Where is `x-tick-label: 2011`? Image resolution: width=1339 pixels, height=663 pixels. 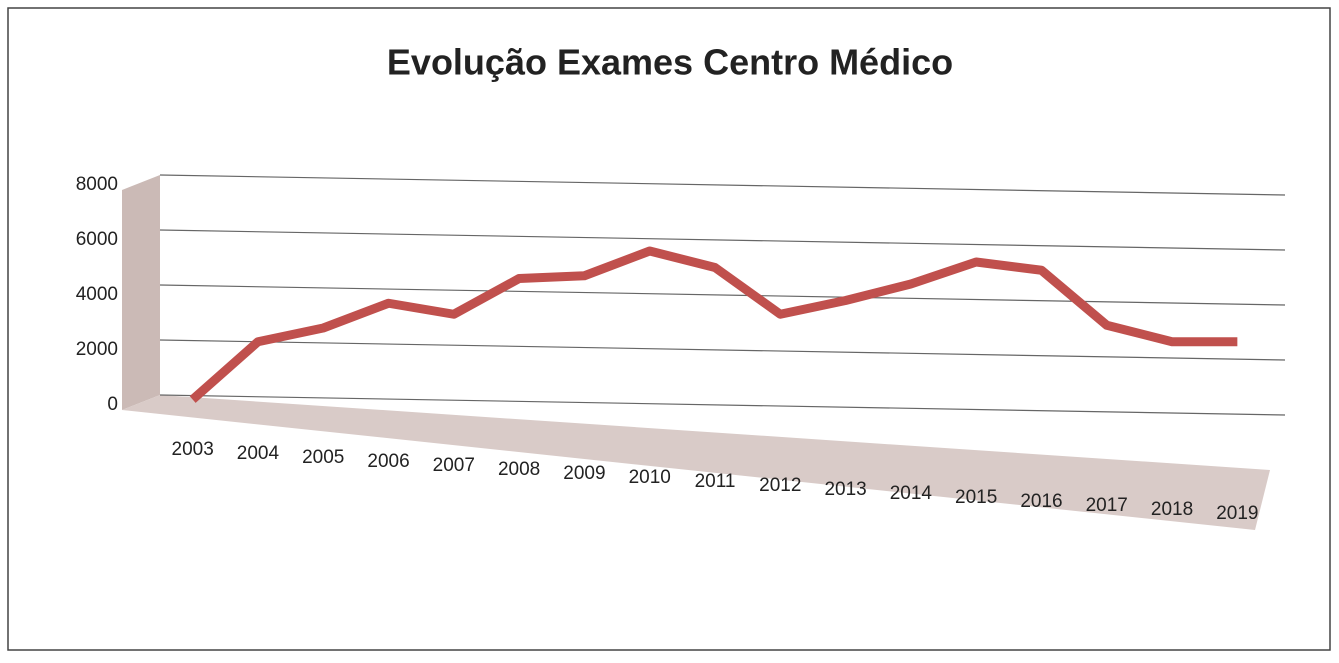
x-tick-label: 2011 is located at coordinates (715, 481).